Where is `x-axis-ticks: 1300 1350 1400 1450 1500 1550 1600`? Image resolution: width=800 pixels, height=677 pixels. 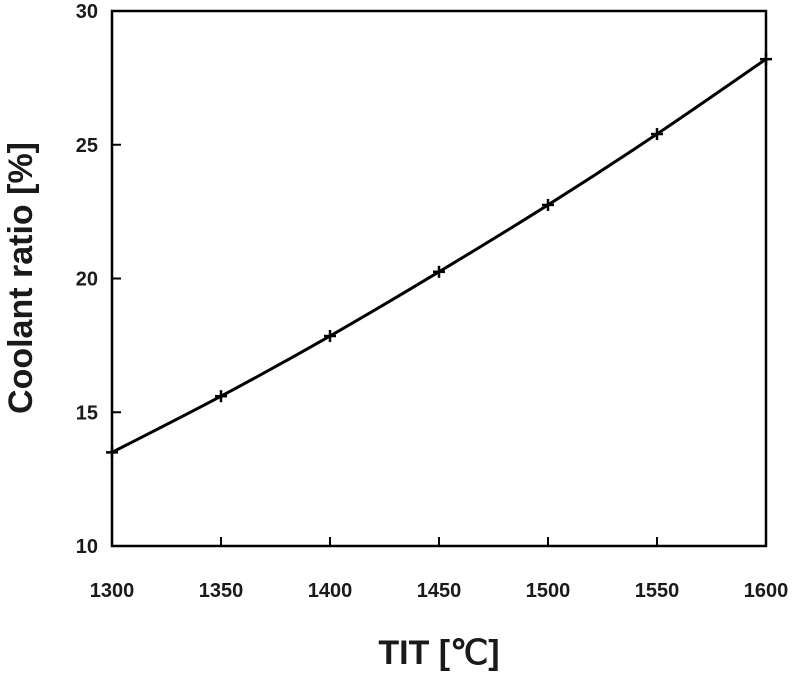 x-axis-ticks: 1300 1350 1400 1450 1500 1550 1600 is located at coordinates (439, 569).